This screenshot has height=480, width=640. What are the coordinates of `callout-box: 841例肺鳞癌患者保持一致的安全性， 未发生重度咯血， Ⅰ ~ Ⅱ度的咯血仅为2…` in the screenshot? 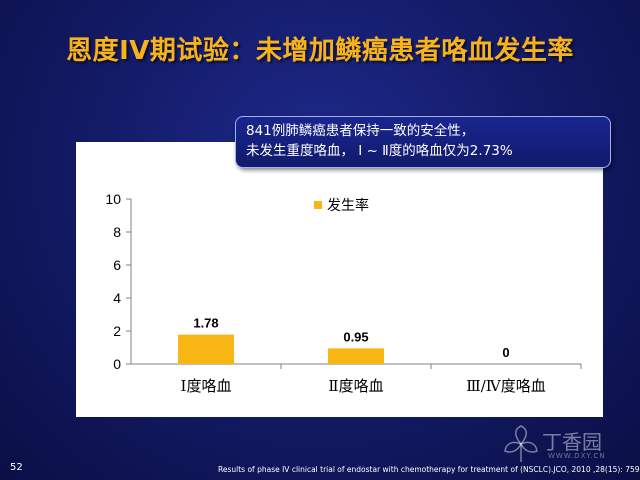 It's located at (423, 142).